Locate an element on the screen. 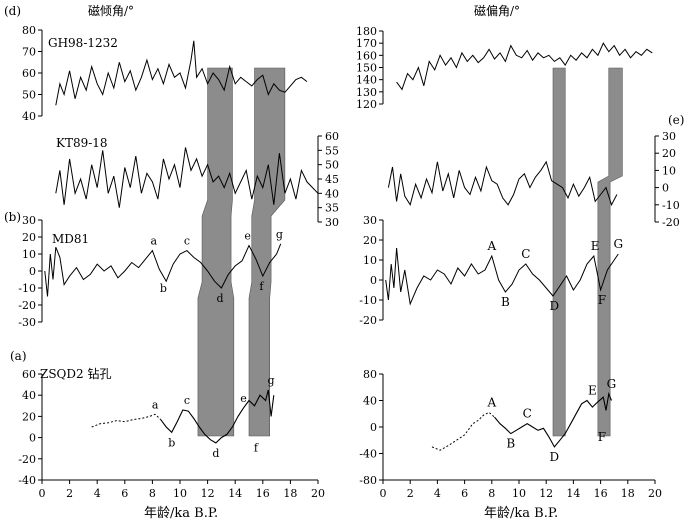 This screenshot has width=700, height=522. y-tick-label-kt89-left-50: 50 is located at coordinates (332, 165).